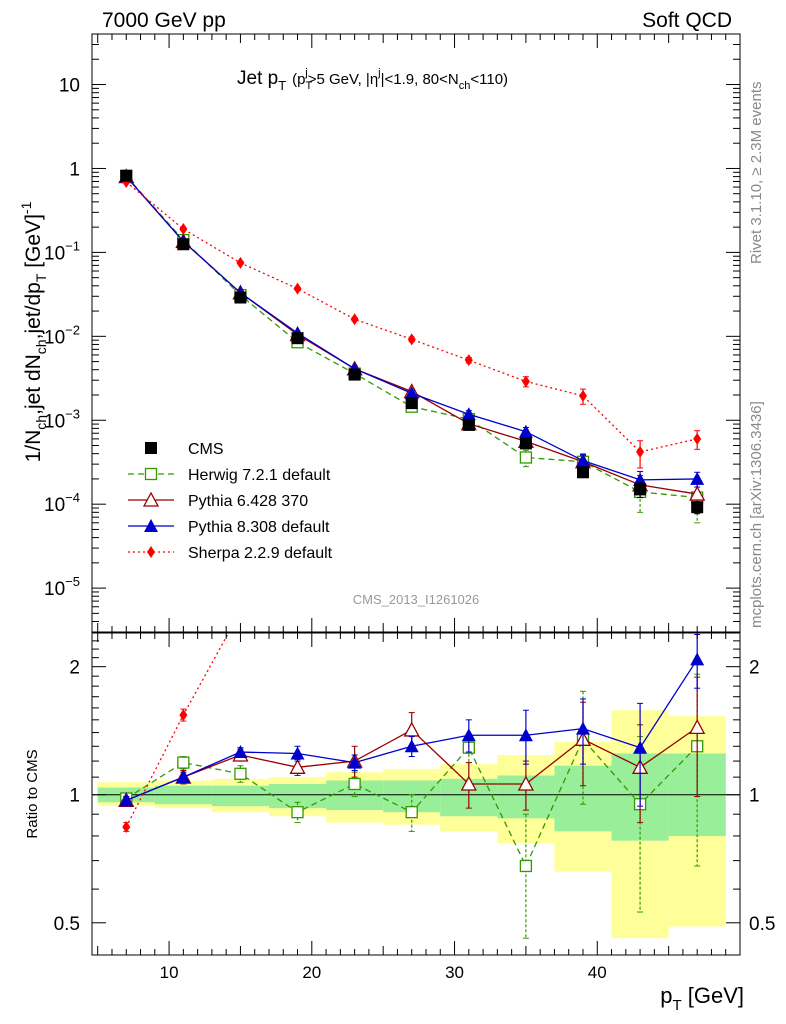 The image size is (786, 1024). Describe the element at coordinates (164, 20) in the screenshot. I see `header-energy-label: 7000 GeV pp` at that location.